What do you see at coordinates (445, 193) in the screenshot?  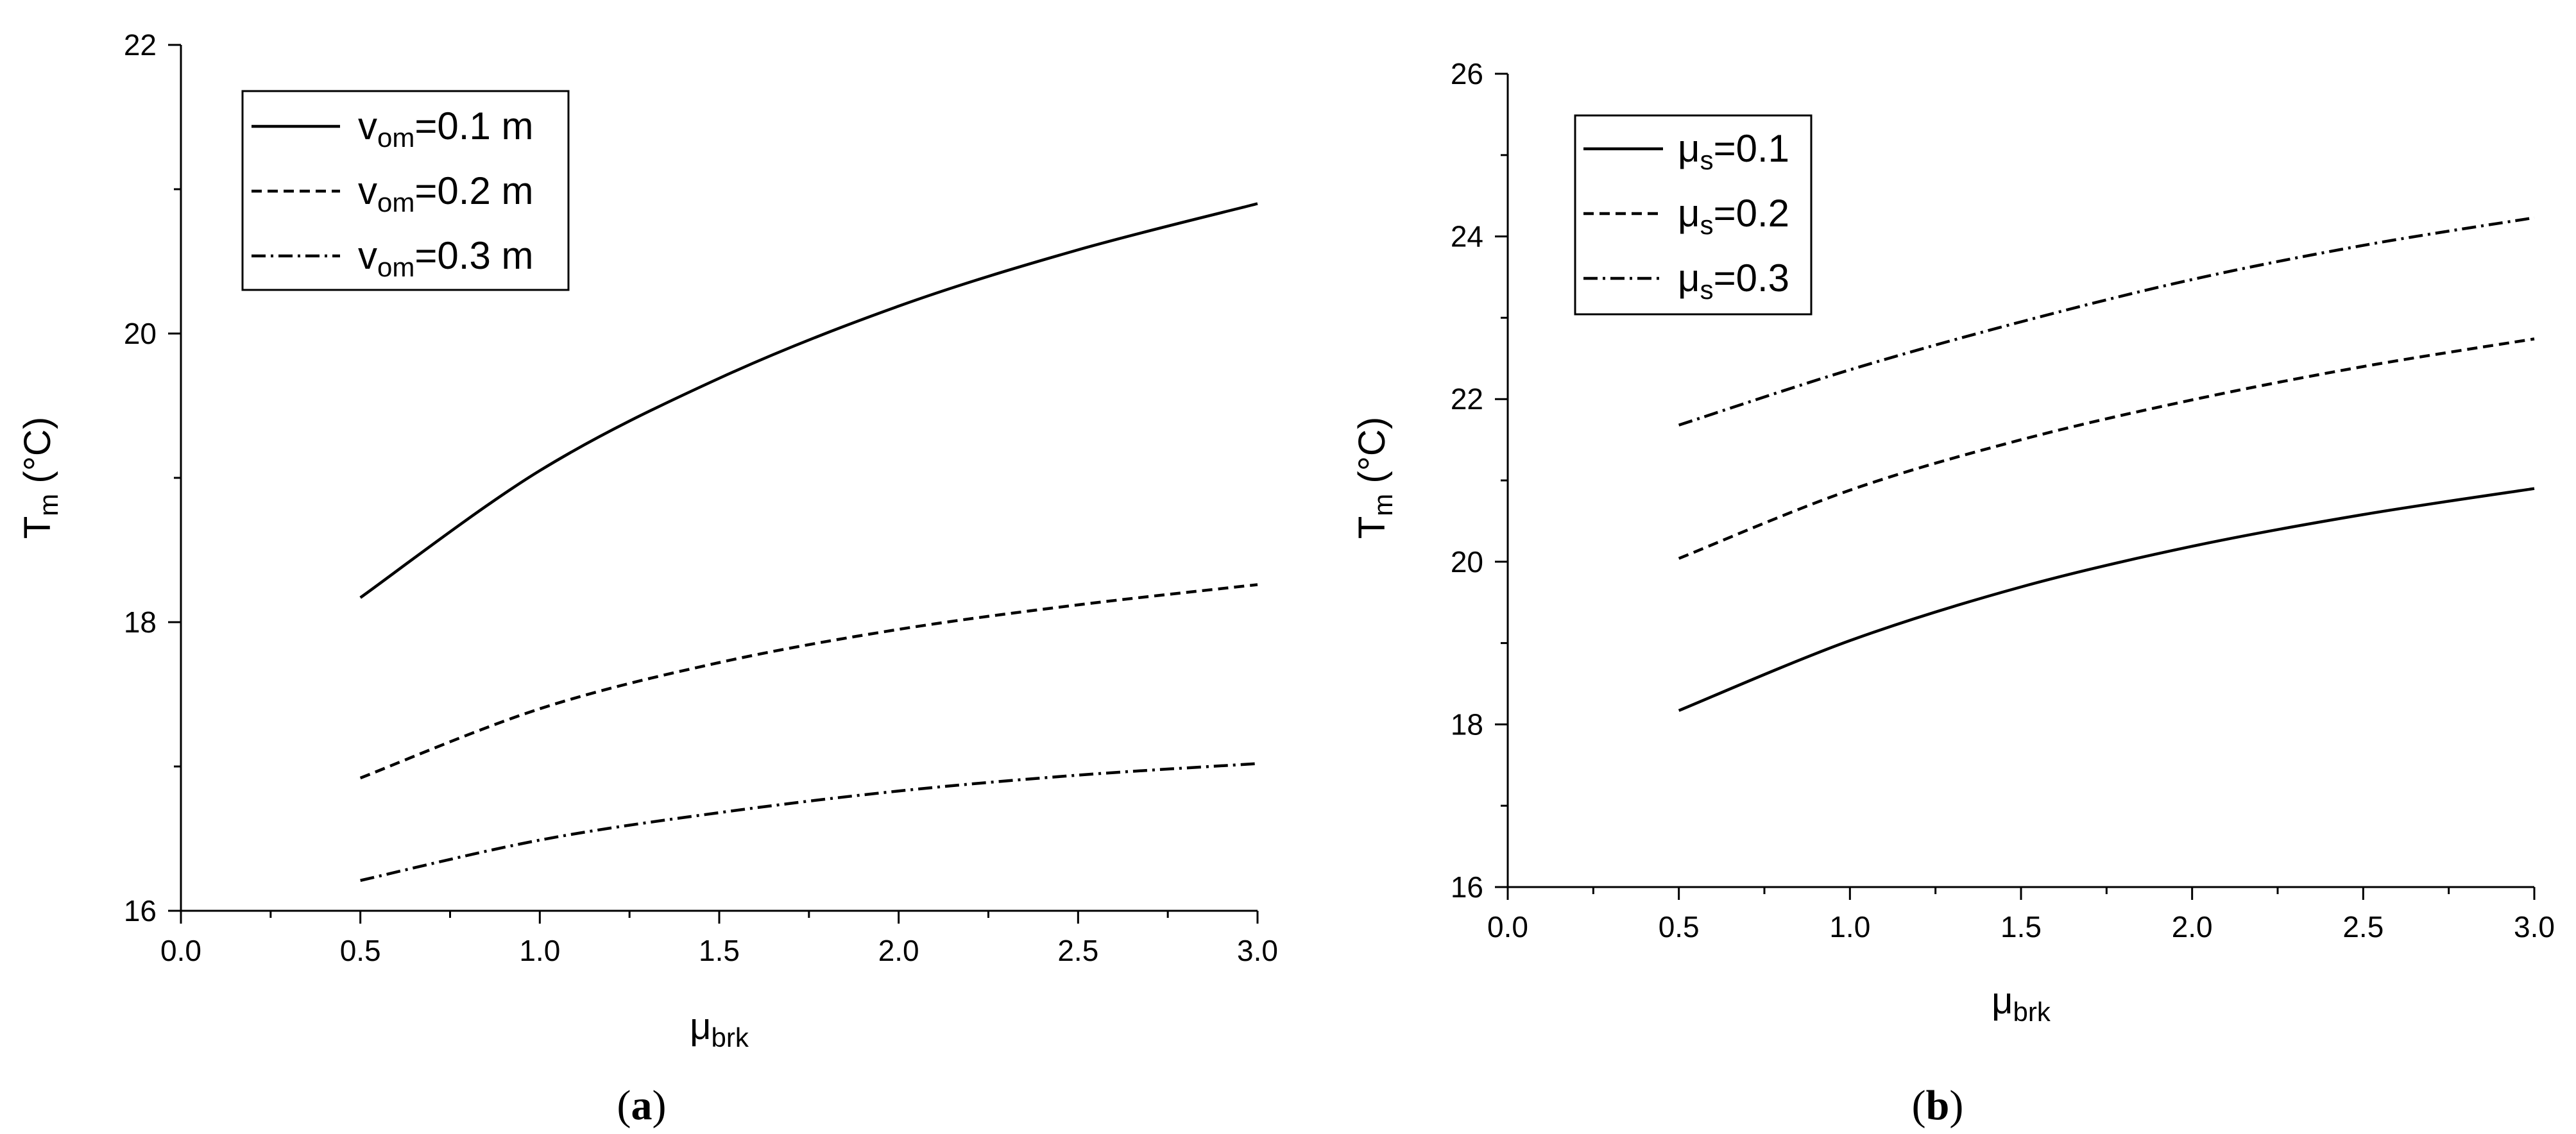 I see `legend-entry-2: vom=0.2 m` at bounding box center [445, 193].